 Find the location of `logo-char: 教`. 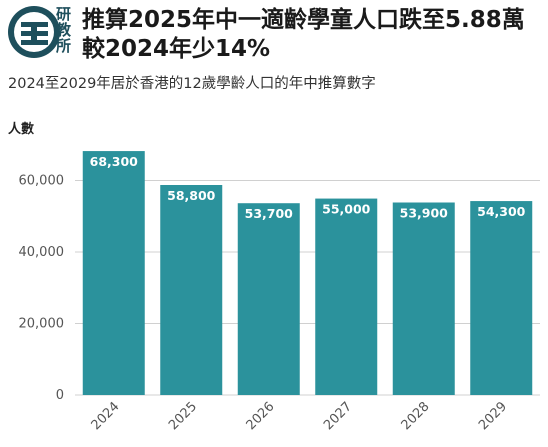

logo-char: 教 is located at coordinates (64, 30).